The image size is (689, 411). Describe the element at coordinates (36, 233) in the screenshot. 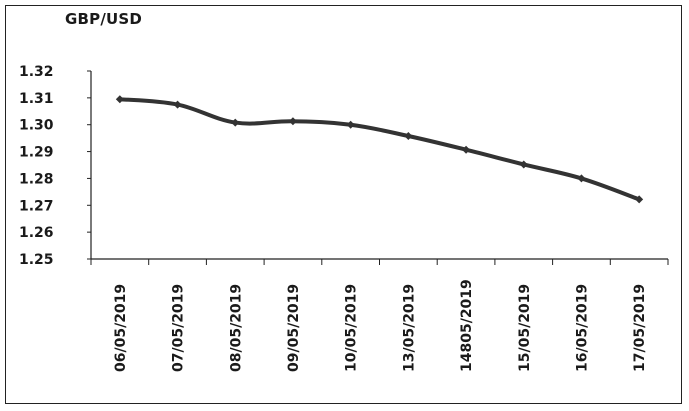

I see `y-tick-label: 1.26` at that location.